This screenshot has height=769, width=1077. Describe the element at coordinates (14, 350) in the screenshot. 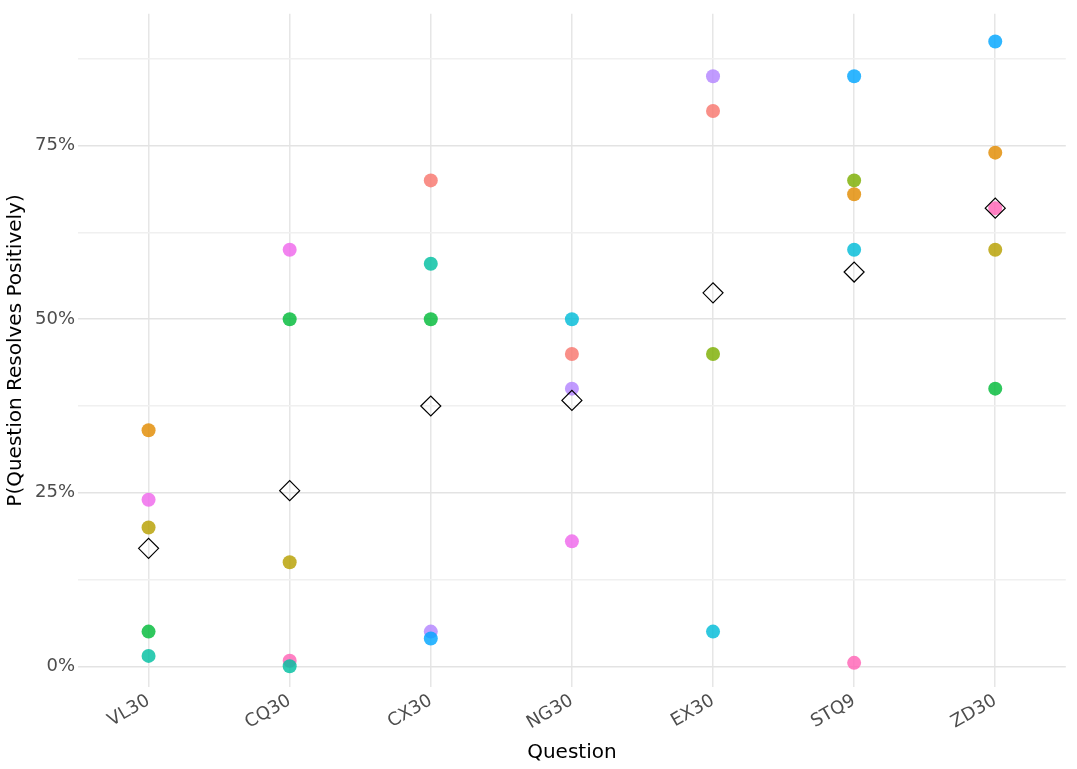

I see `y-axis-title: P(Question Resolves Positively)` at that location.